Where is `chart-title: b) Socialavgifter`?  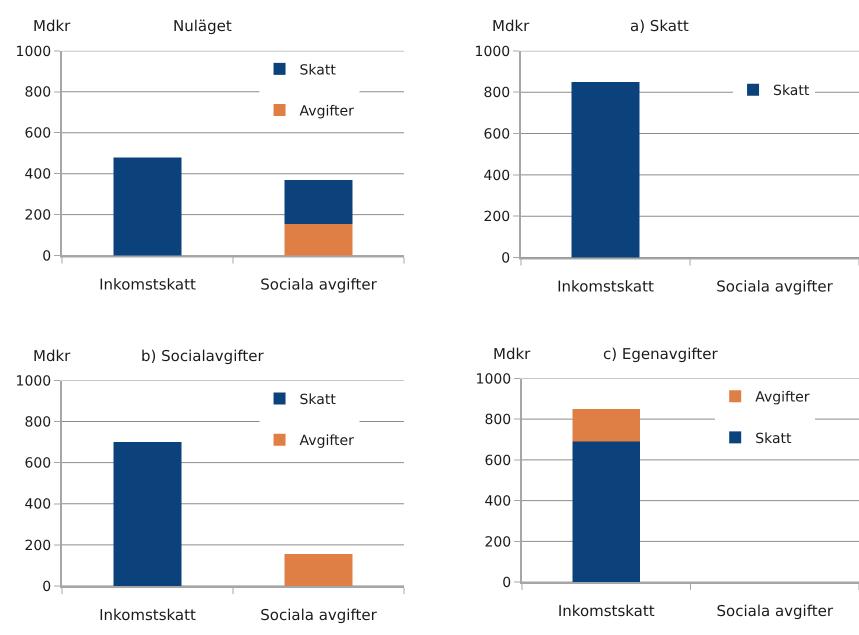 chart-title: b) Socialavgifter is located at coordinates (202, 356).